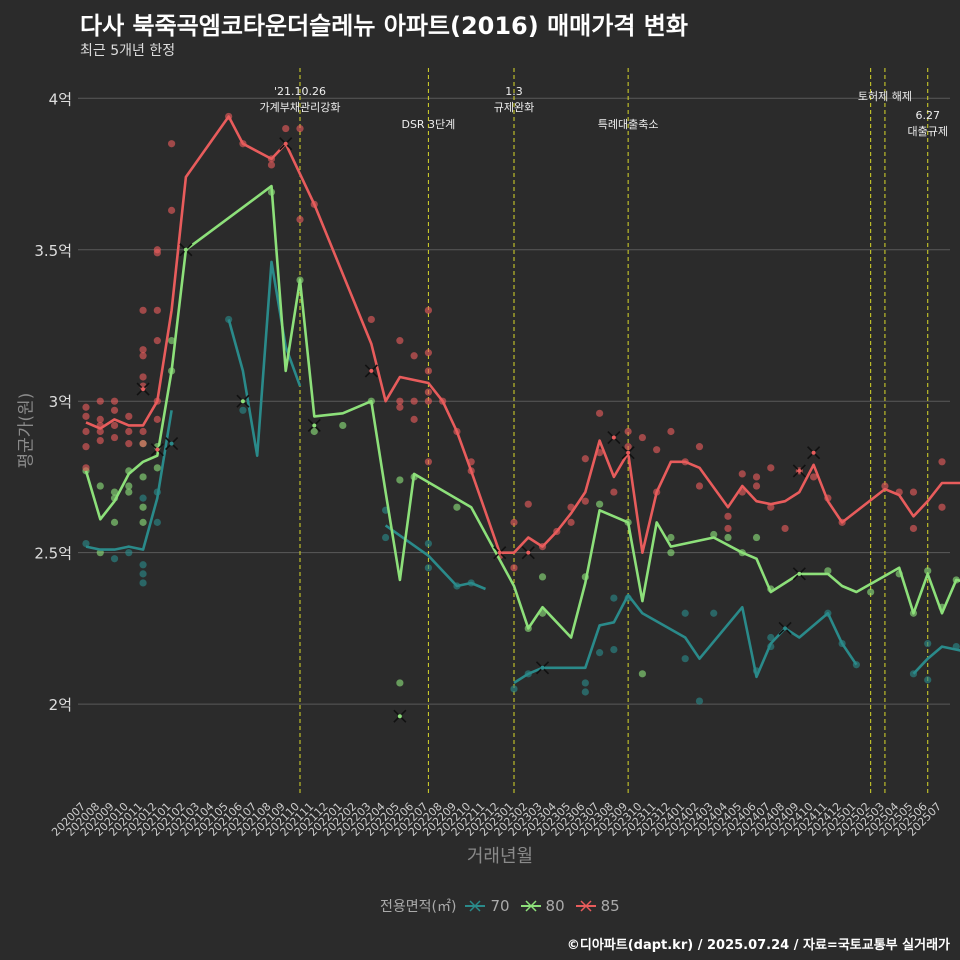 The image size is (960, 960). I want to click on chart-subtitle: 최근 5개년 한정, so click(128, 51).